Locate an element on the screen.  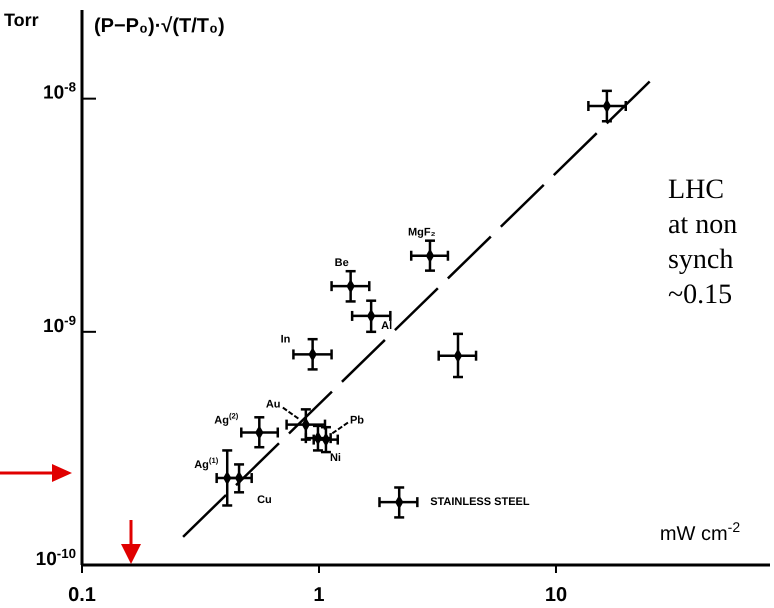
annotation: MgF₂ is located at coordinates (422, 232).